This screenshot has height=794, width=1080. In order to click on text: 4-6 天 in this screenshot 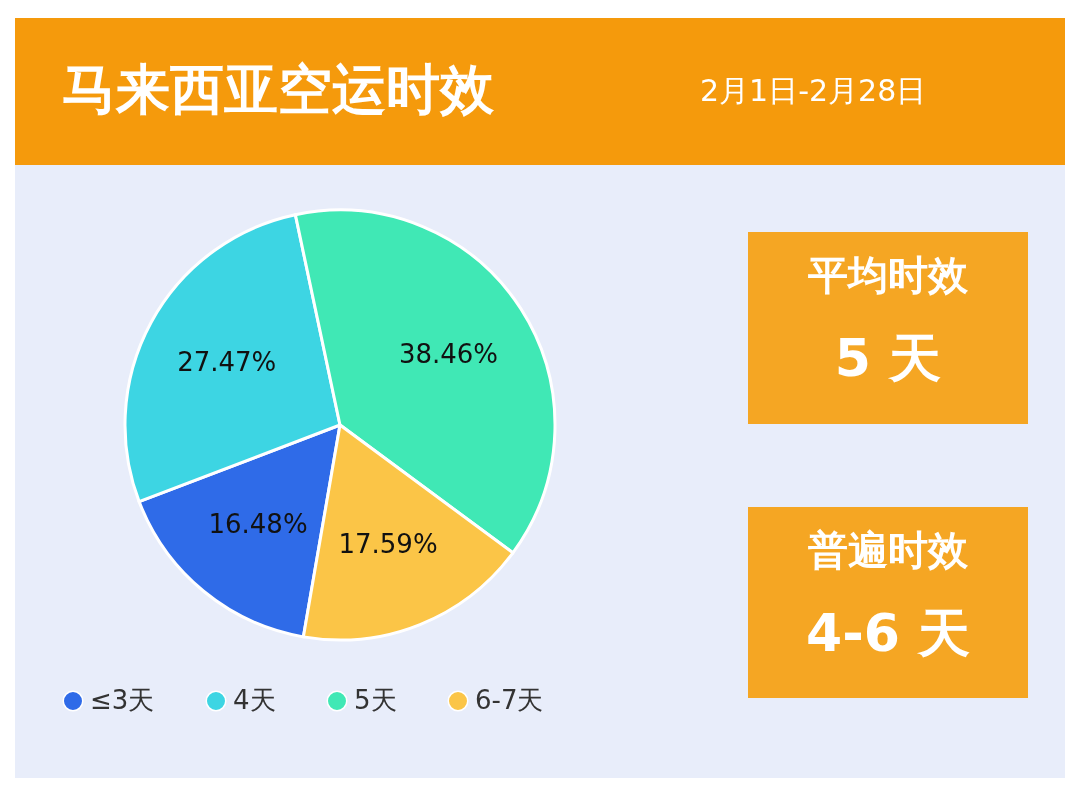, I will do `click(888, 633)`.